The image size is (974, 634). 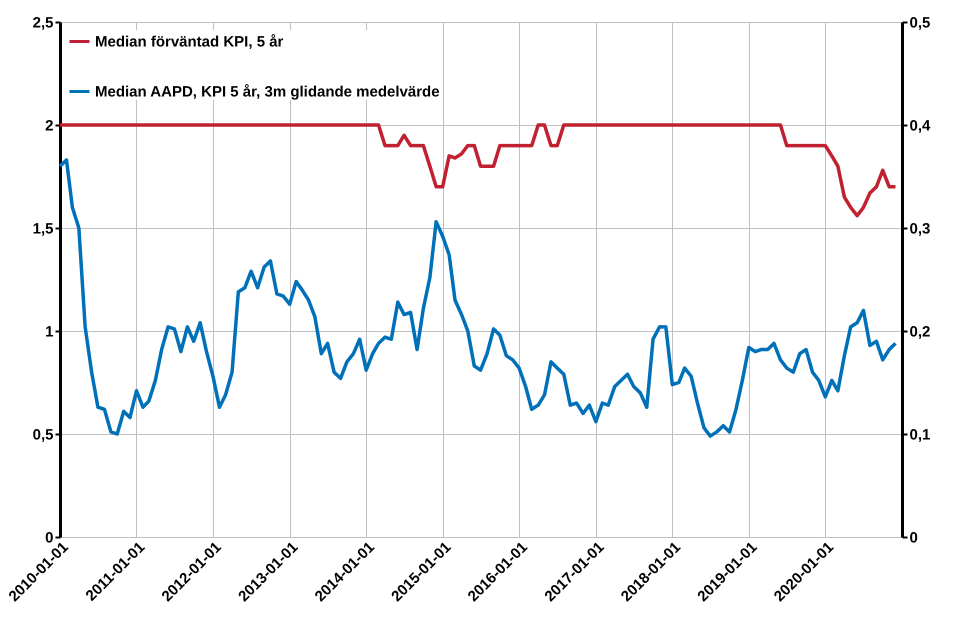 What do you see at coordinates (478, 170) in the screenshot?
I see `line-series` at bounding box center [478, 170].